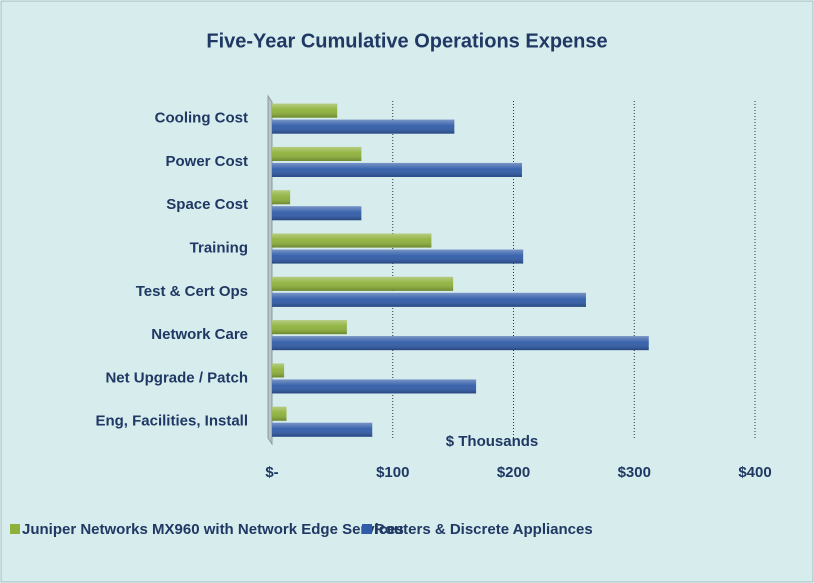 Image resolution: width=814 pixels, height=583 pixels. What do you see at coordinates (201, 118) in the screenshot?
I see `y-tick-label: Cooling Cost` at bounding box center [201, 118].